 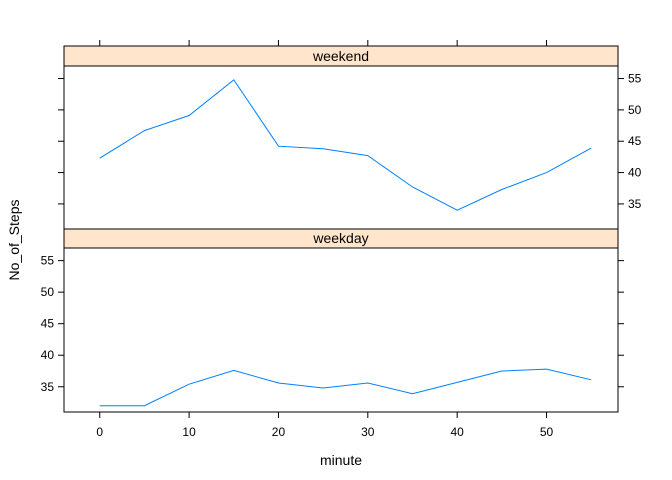 I want to click on strip-label-weekday: weekday, so click(x=340, y=238).